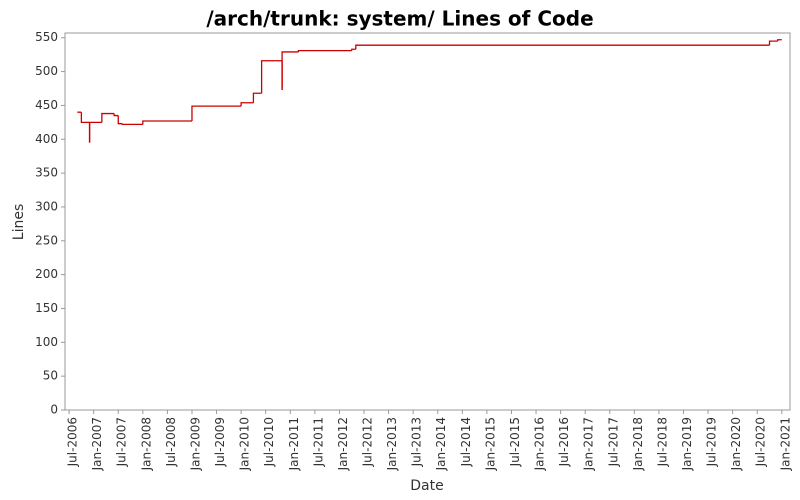  What do you see at coordinates (417, 442) in the screenshot?
I see `x-tick-label: Jul-2013` at bounding box center [417, 442].